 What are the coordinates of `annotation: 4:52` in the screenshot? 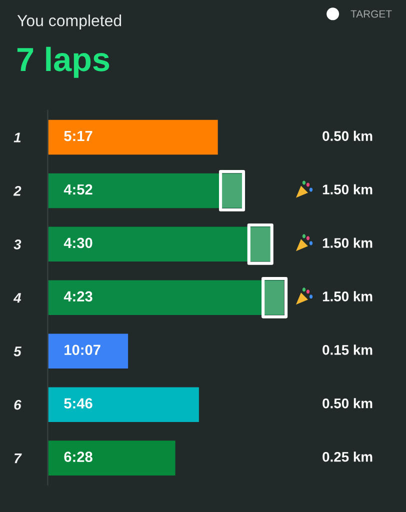 It's located at (78, 189).